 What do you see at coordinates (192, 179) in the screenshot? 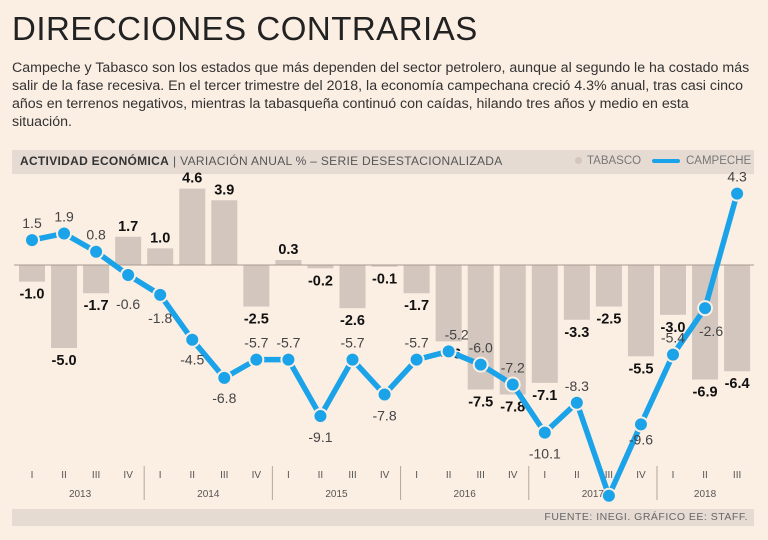
I see `tabasco-value-label: 4.6` at bounding box center [192, 179].